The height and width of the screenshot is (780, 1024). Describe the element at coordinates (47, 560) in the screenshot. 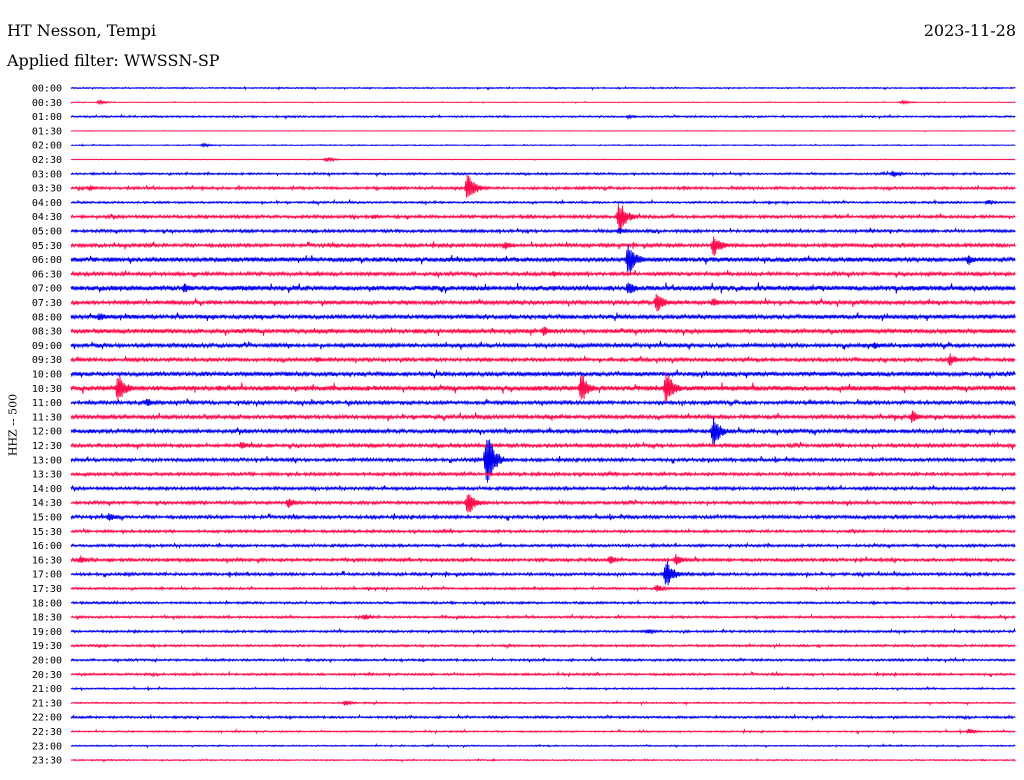

I see `y-tick-label: 16:30` at that location.